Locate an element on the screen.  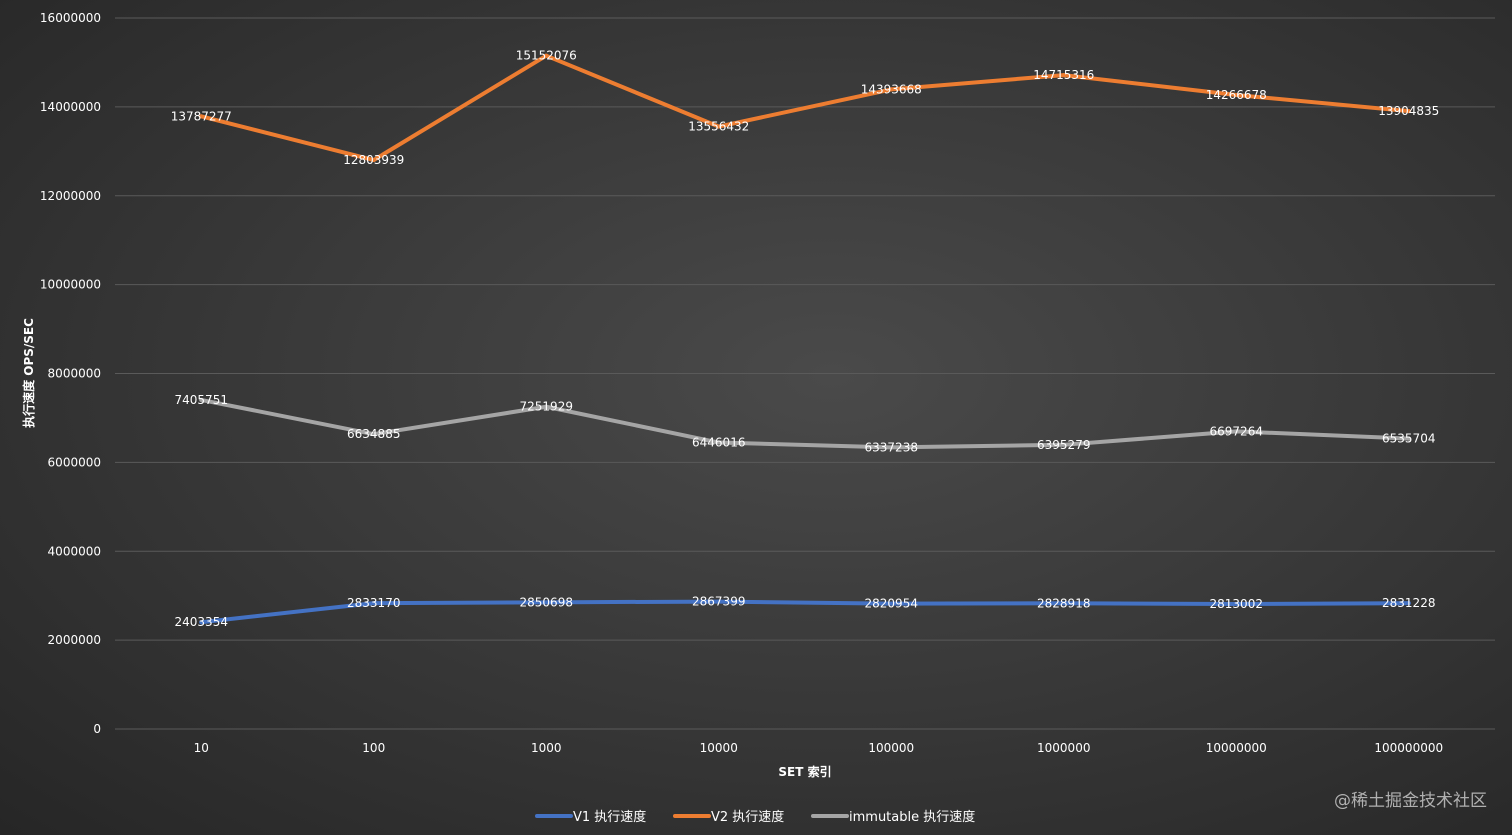
y-tick-label: 6000000 is located at coordinates (74, 462).